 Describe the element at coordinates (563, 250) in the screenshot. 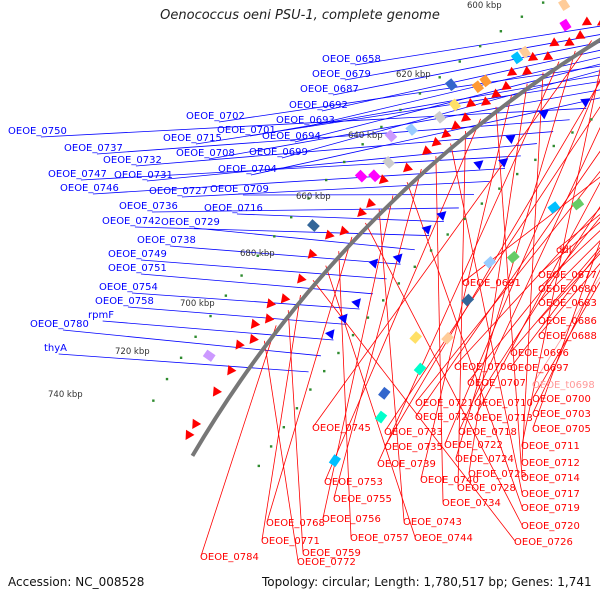

I see `gene-label-reverse: ddl` at that location.